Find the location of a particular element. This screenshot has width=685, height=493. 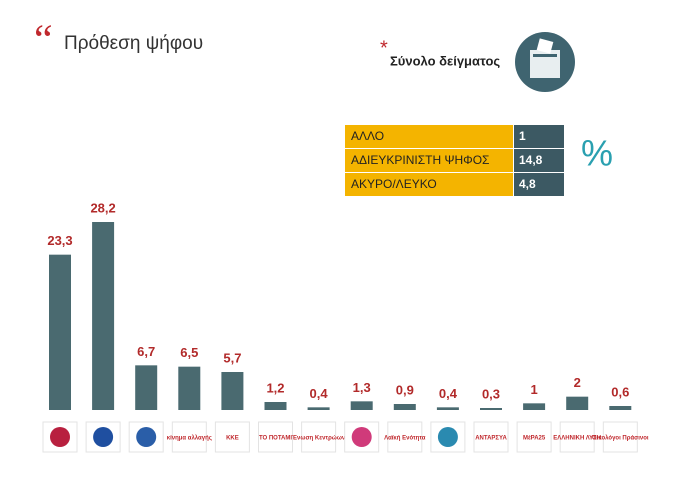

party-logo: ΑΝΤΑΡΣΥΑ is located at coordinates (491, 437).